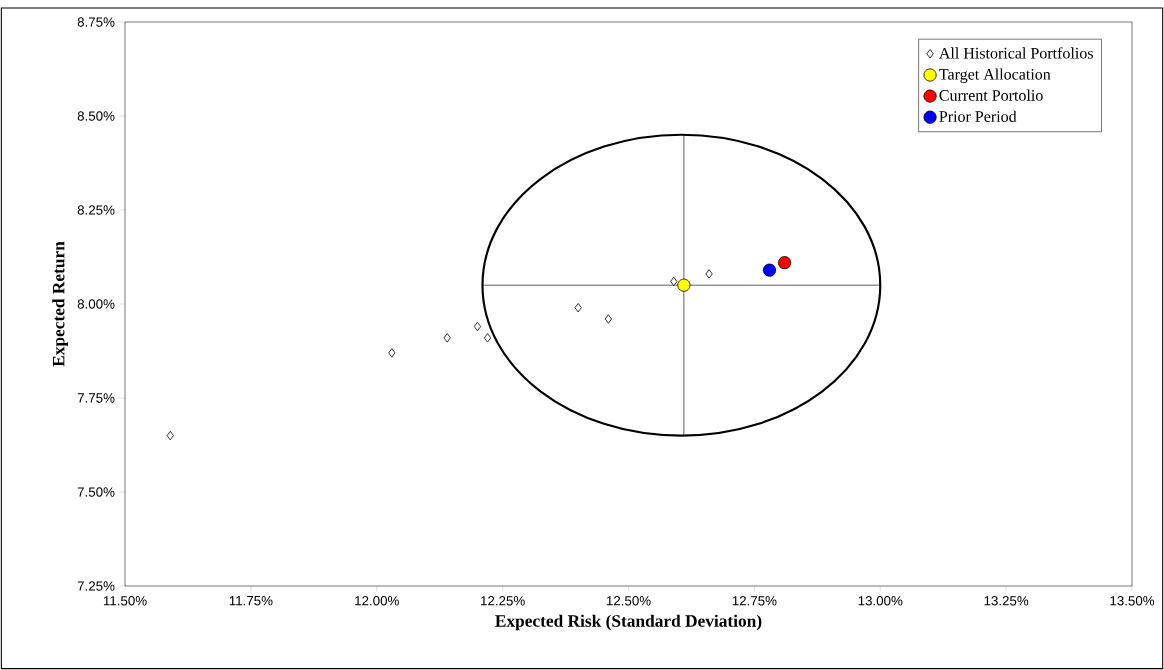 Image resolution: width=1164 pixels, height=670 pixels. What do you see at coordinates (125, 601) in the screenshot?
I see `x-tick-label: 11.50%` at bounding box center [125, 601].